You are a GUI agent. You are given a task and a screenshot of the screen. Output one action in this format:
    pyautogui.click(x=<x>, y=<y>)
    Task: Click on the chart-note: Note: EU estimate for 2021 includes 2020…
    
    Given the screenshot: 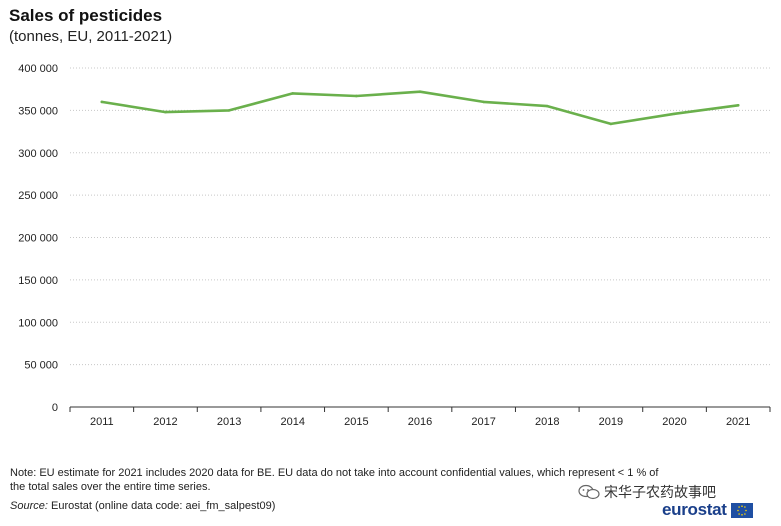 What is the action you would take?
    pyautogui.click(x=334, y=480)
    